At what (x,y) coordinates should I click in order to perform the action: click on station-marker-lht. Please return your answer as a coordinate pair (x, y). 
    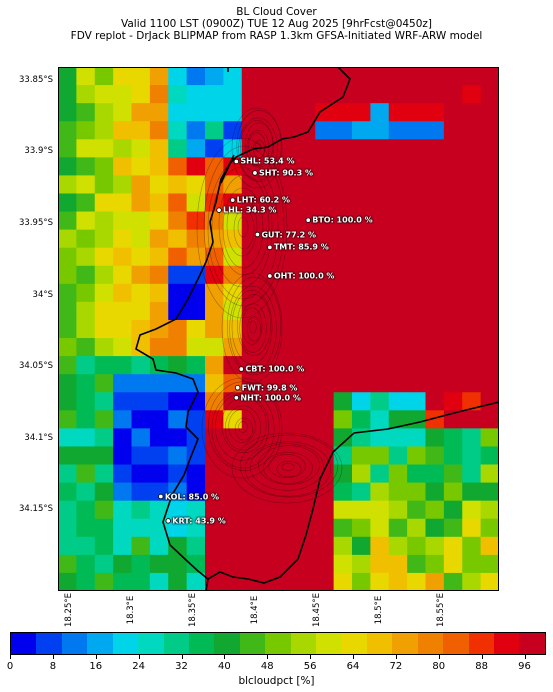
    Looking at the image, I should click on (232, 200).